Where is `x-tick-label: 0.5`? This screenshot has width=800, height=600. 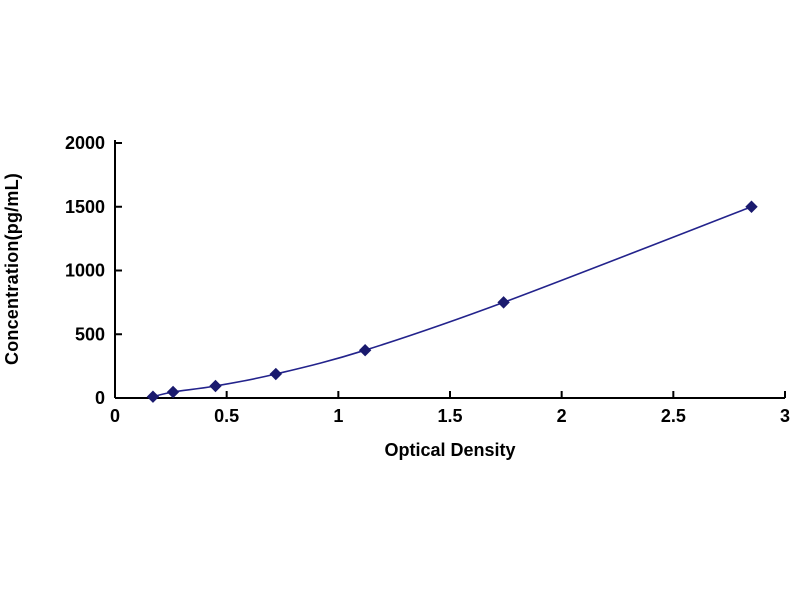 x-tick-label: 0.5 is located at coordinates (226, 416).